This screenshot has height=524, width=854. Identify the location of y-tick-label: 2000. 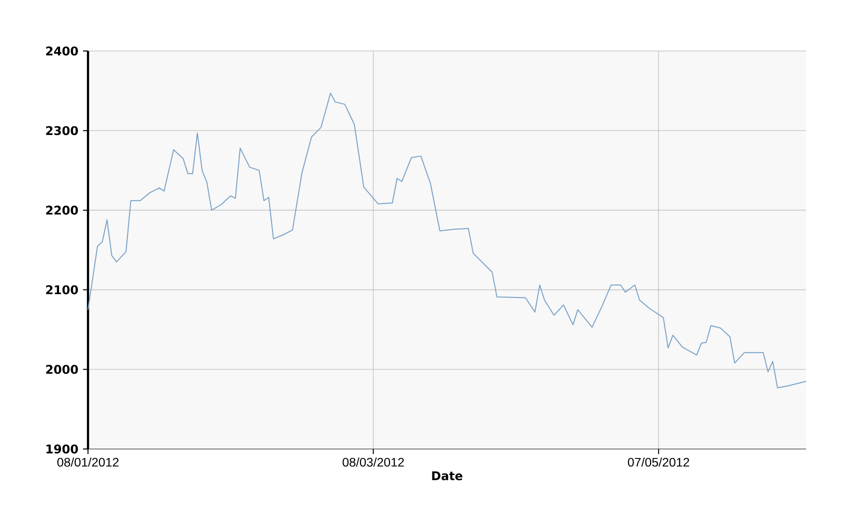
(62, 369).